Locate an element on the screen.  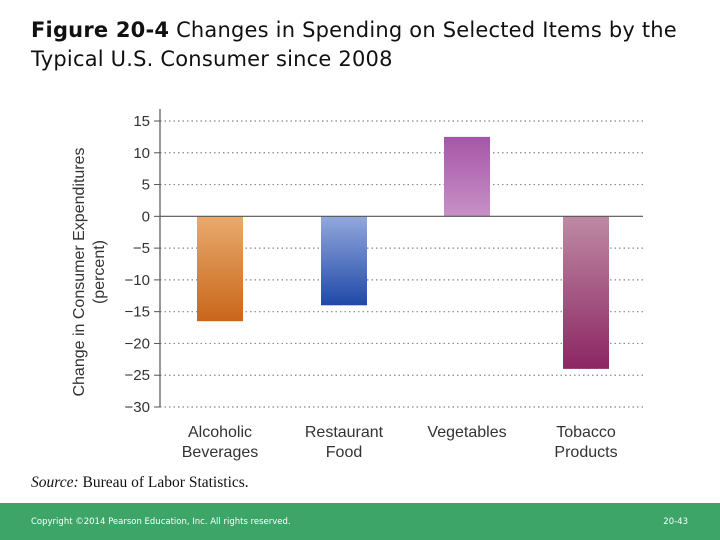
category-label: Products is located at coordinates (585, 452).